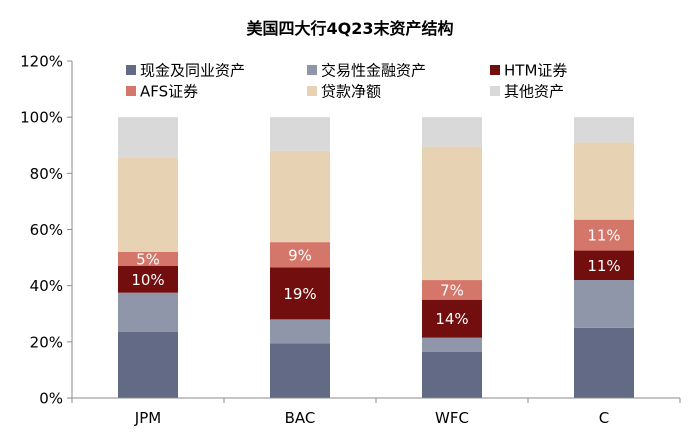 The image size is (700, 442). What do you see at coordinates (169, 92) in the screenshot?
I see `legend-label: AFS证券` at bounding box center [169, 92].